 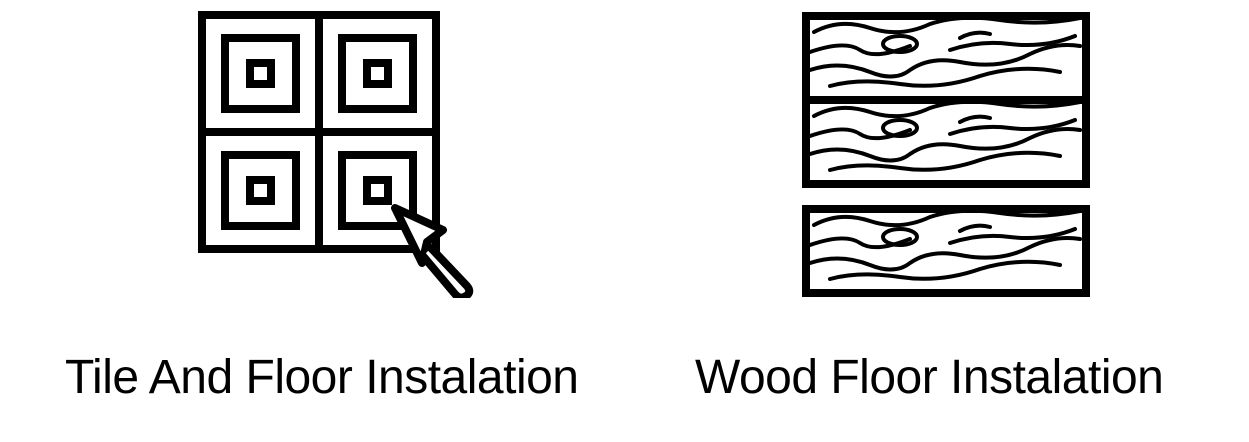 What do you see at coordinates (322, 377) in the screenshot?
I see `tile-floor-installation-label: Tile And Floor Instalation` at bounding box center [322, 377].